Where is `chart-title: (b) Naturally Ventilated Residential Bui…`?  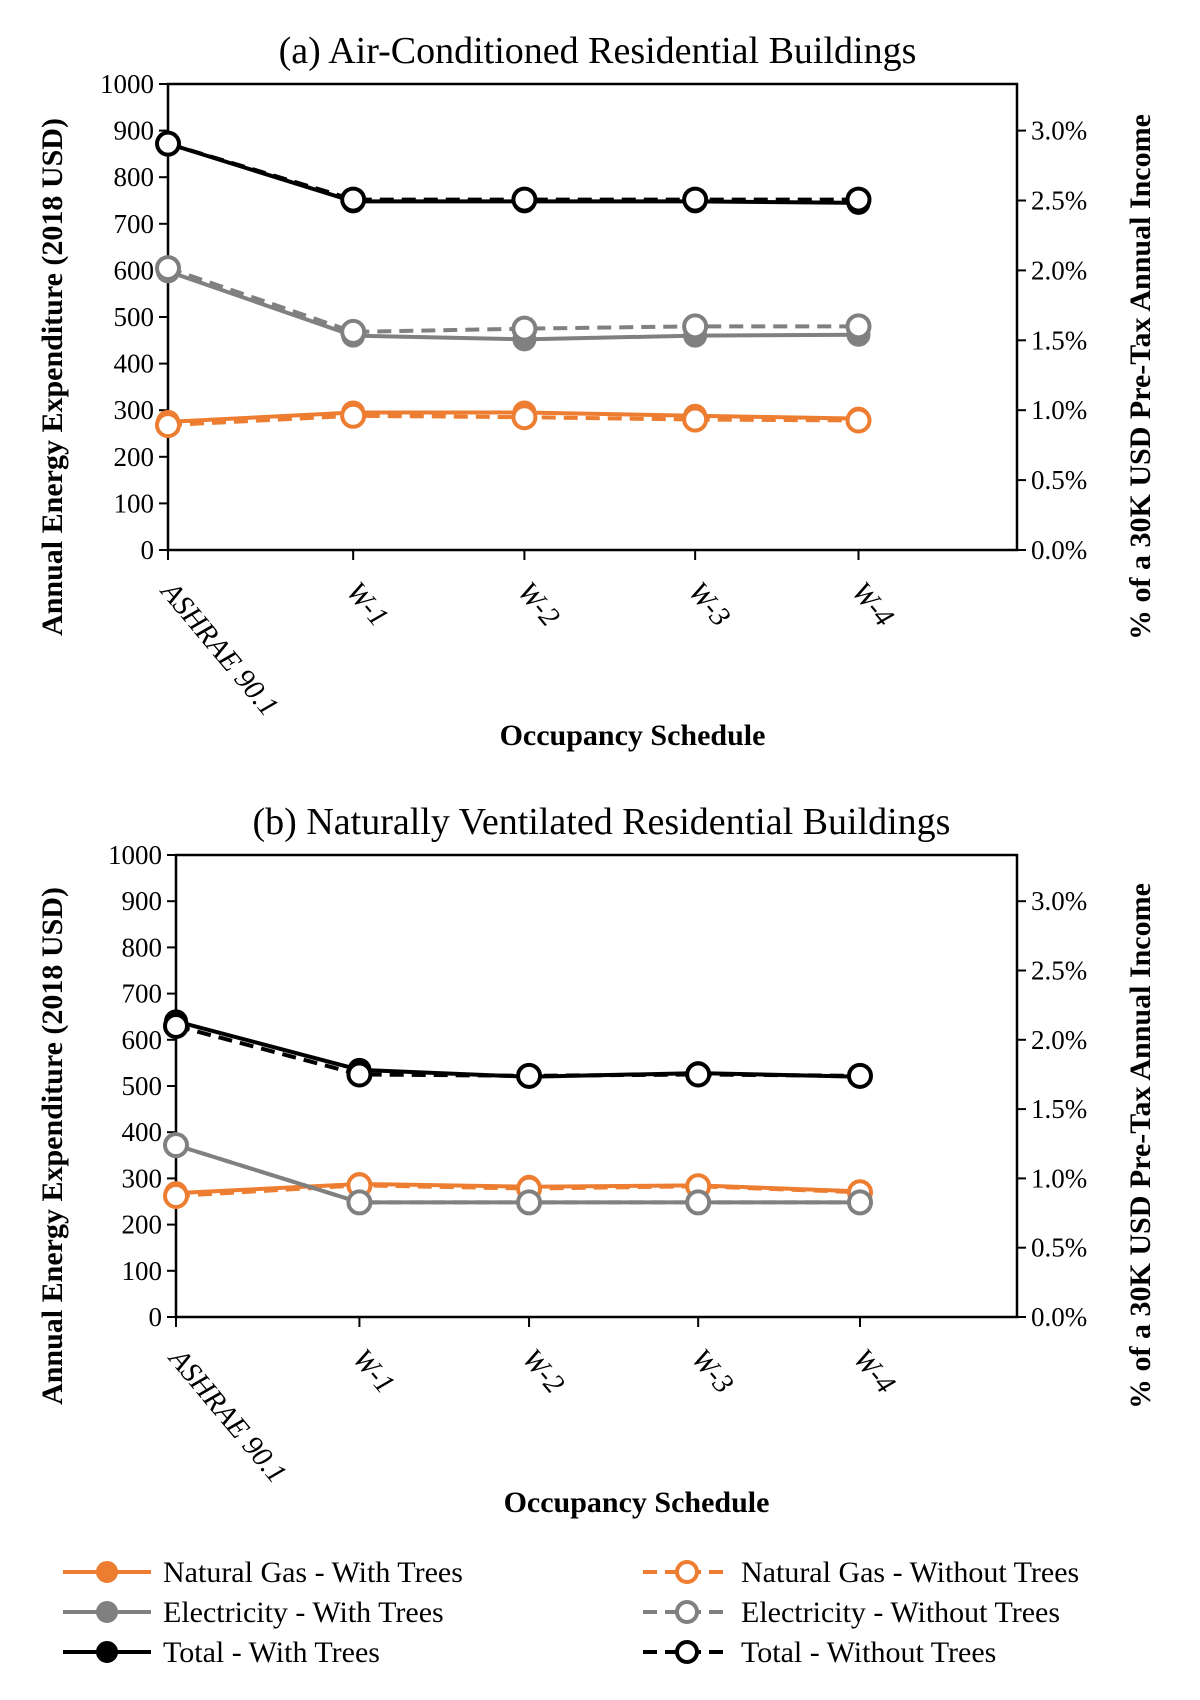
chart-title: (b) Naturally Ventilated Residential Bui… is located at coordinates (602, 822).